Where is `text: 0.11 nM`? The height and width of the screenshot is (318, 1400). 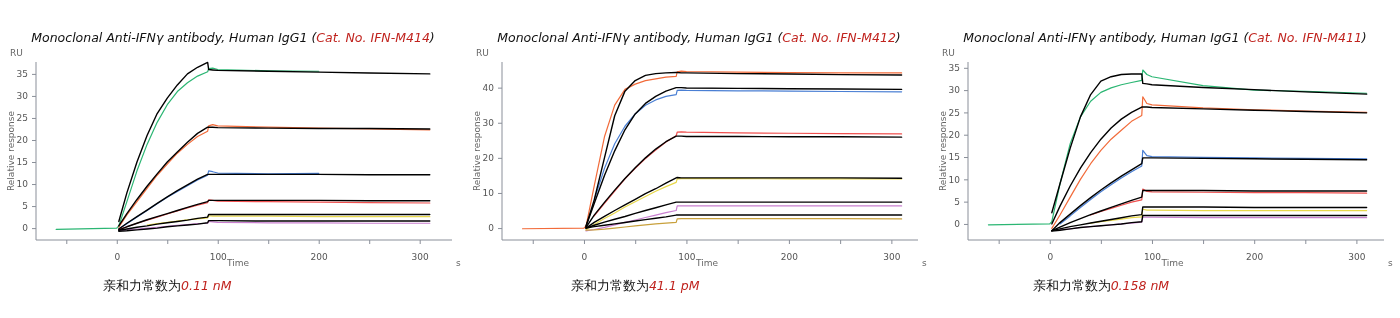
text: 0.11 nM is located at coordinates (206, 285).